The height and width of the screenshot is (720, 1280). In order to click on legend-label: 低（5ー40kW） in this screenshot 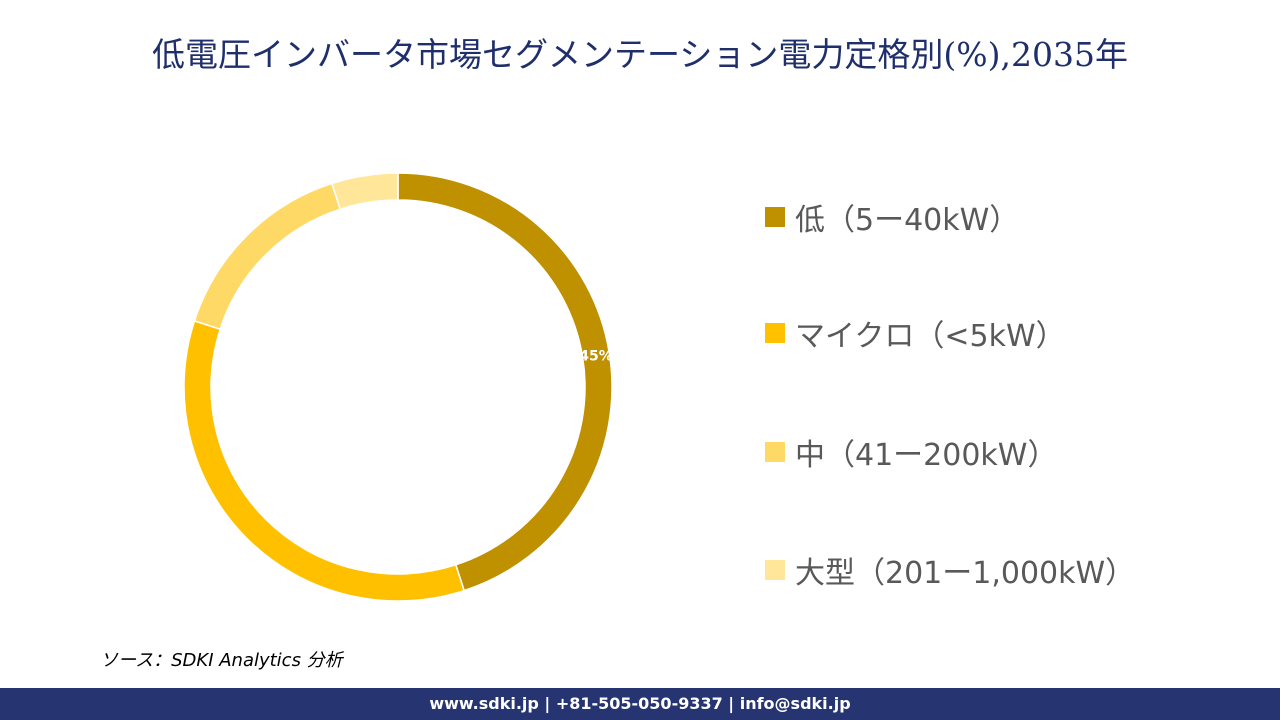, I will do `click(907, 220)`.